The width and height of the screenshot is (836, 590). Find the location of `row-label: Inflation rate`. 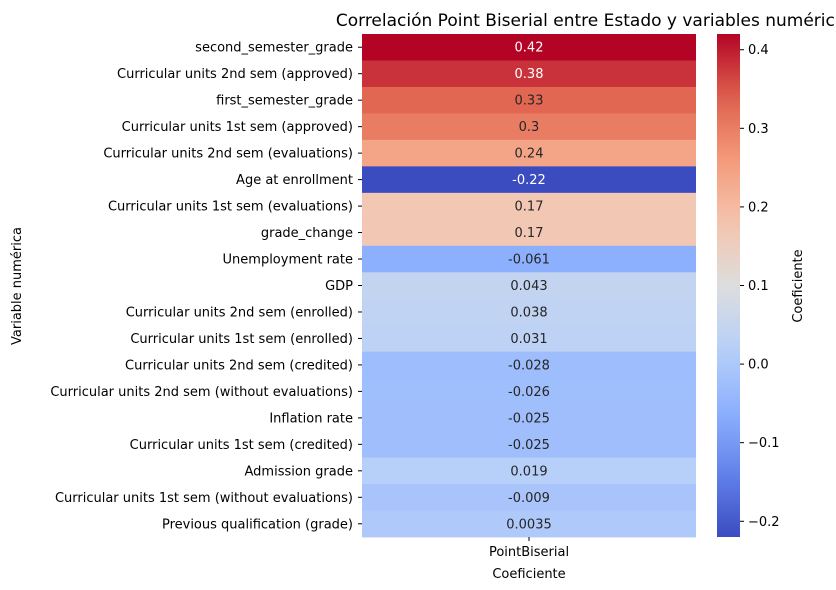

row-label: Inflation rate is located at coordinates (311, 418).